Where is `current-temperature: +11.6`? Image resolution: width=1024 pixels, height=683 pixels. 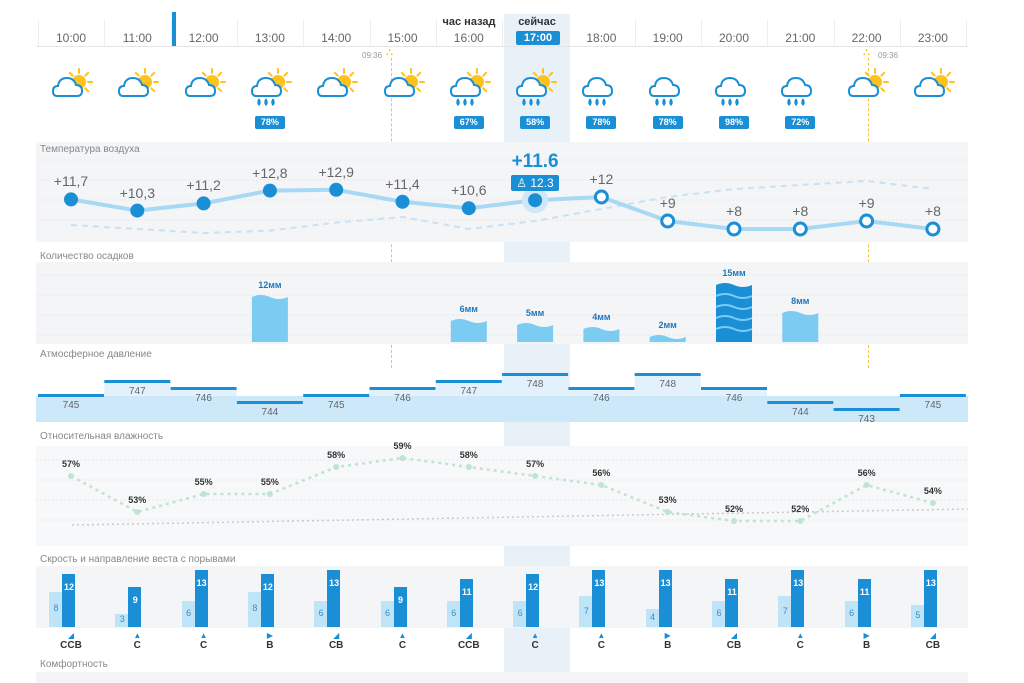
current-temperature: +11.6 is located at coordinates (535, 161).